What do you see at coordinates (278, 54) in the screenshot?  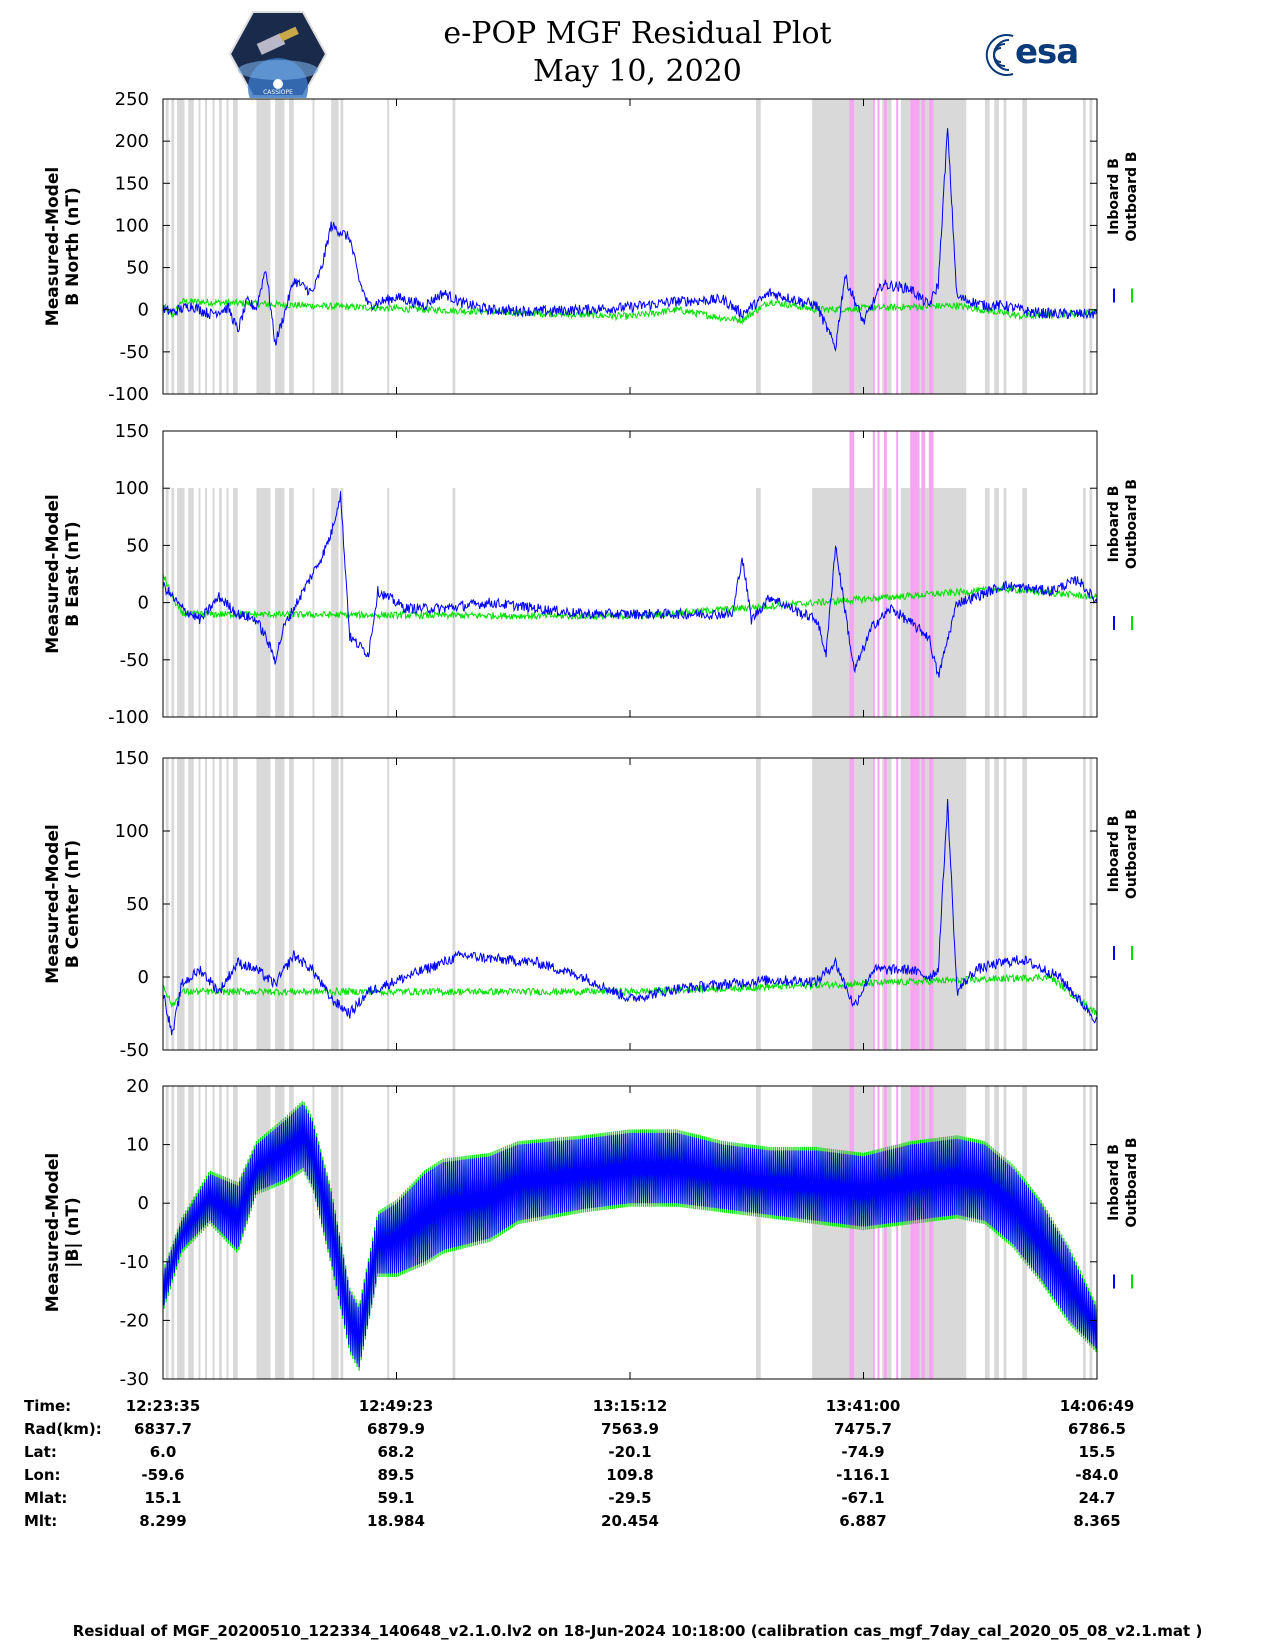 I see `cassiope-logo: CASSIOPE` at bounding box center [278, 54].